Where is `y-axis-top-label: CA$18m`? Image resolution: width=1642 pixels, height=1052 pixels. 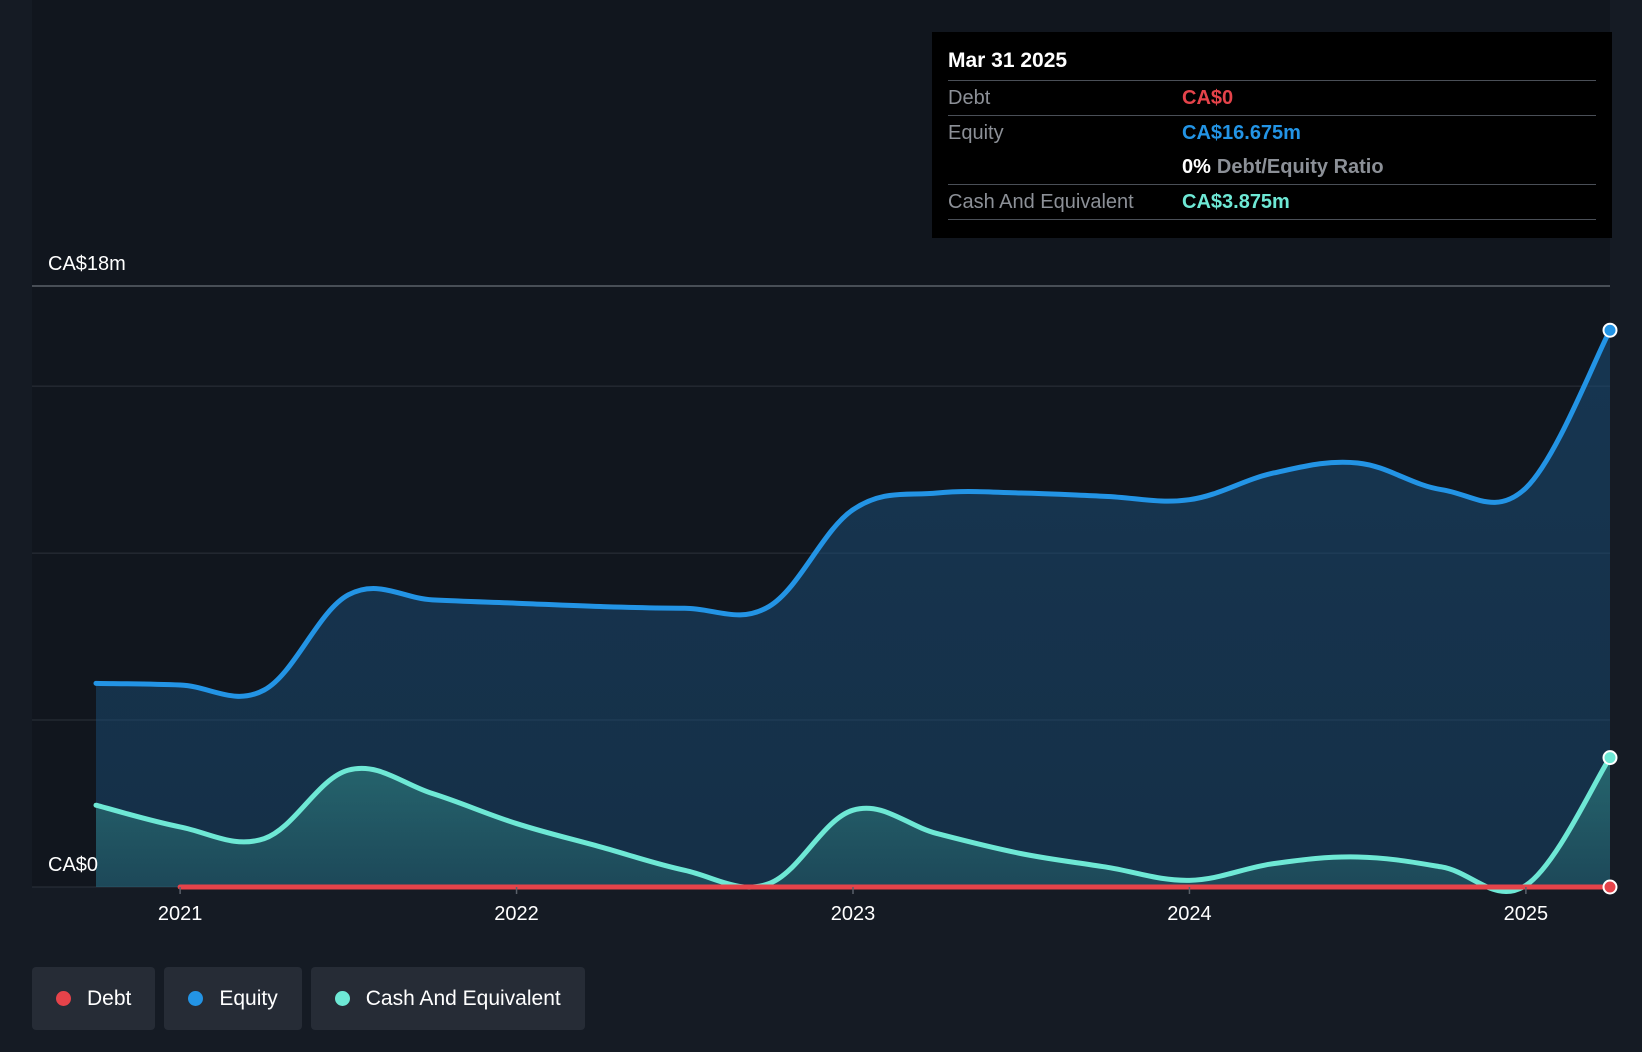 y-axis-top-label: CA$18m is located at coordinates (87, 264).